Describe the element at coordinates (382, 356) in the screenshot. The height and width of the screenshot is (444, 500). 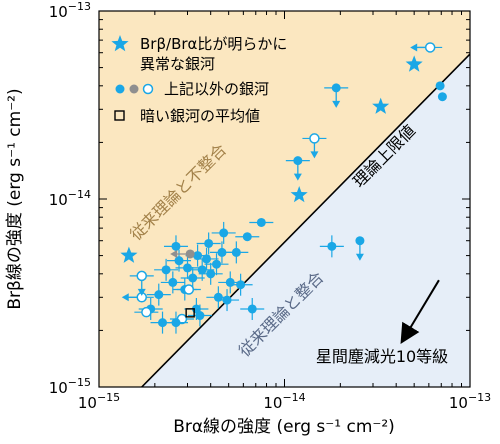
I see `extinction-arrow-label: 星間塵減光10等級` at that location.